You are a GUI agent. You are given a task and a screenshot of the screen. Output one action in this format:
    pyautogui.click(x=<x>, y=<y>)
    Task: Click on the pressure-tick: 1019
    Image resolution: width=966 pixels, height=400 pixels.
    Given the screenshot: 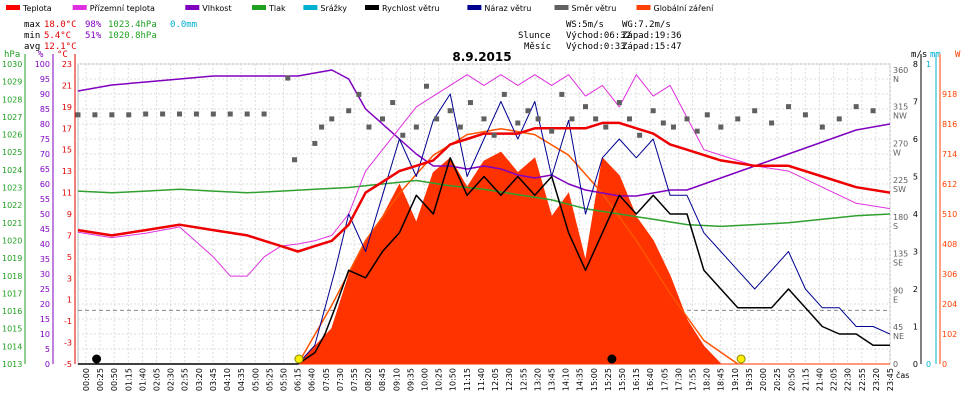 What is the action you would take?
    pyautogui.click(x=12, y=258)
    